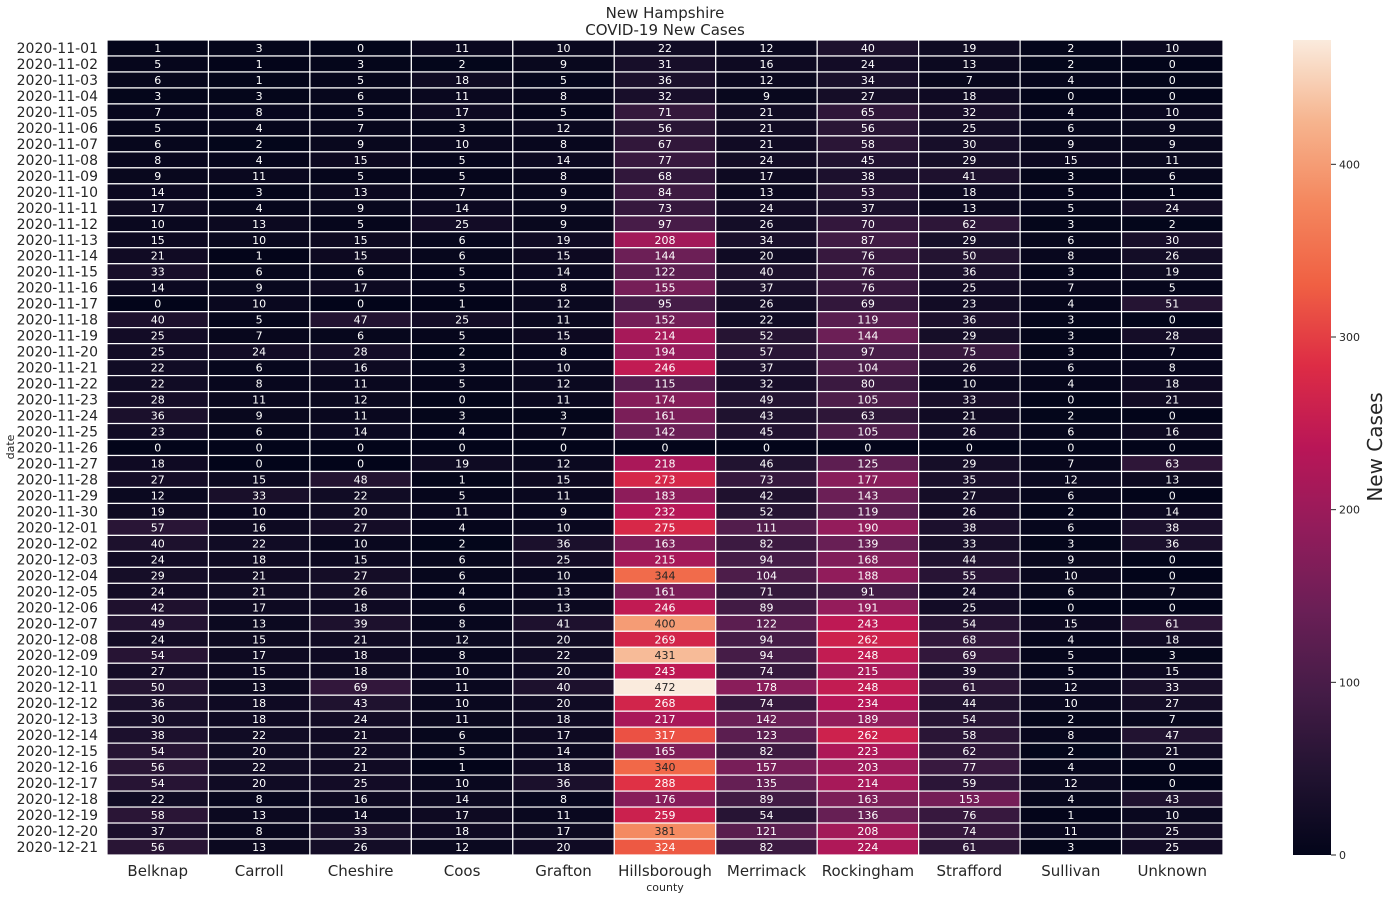  I want to click on cell-value-label: 152, so click(665, 320).